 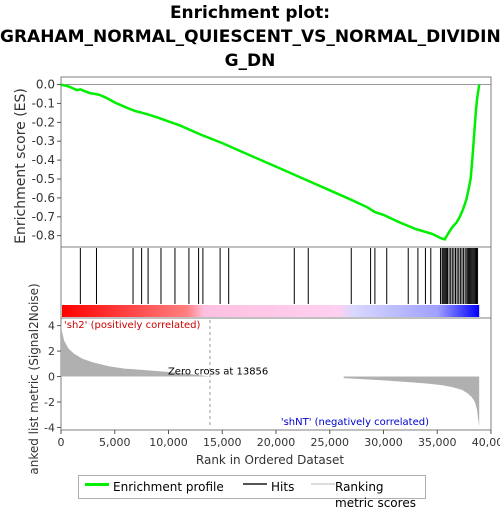 What do you see at coordinates (49, 427) in the screenshot?
I see `metric-y-tick-label: -4` at bounding box center [49, 427].